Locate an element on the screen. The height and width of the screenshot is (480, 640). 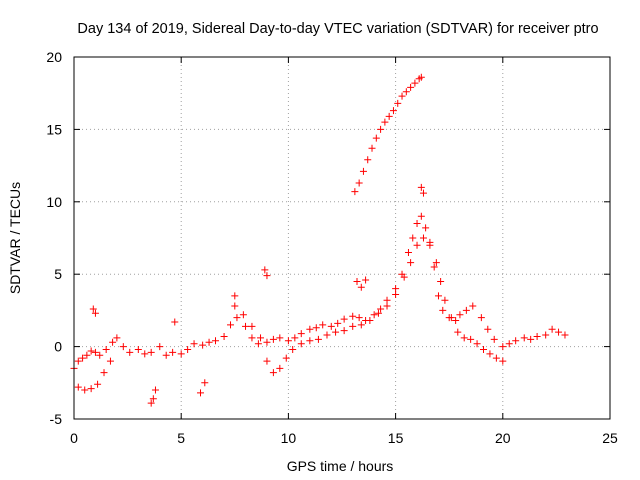
x-axis-label: GPS time / hours is located at coordinates (340, 466).